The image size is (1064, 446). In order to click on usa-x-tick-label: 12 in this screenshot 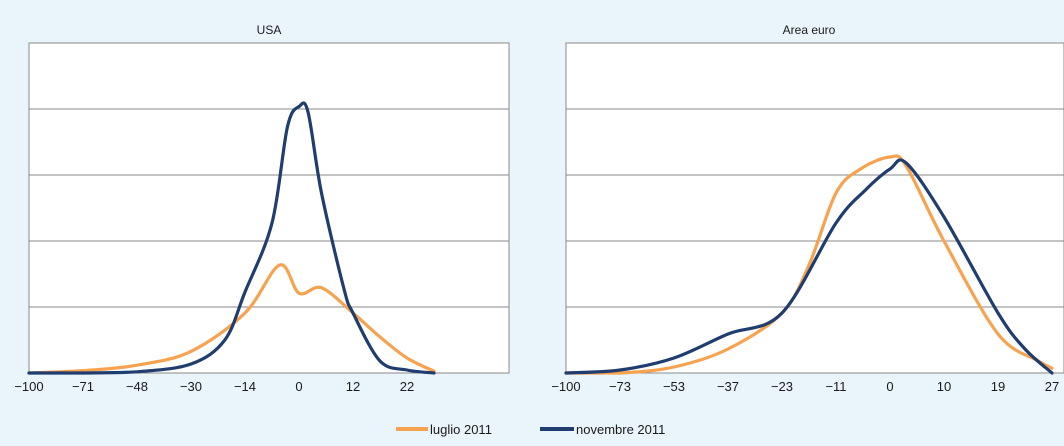, I will do `click(353, 386)`.